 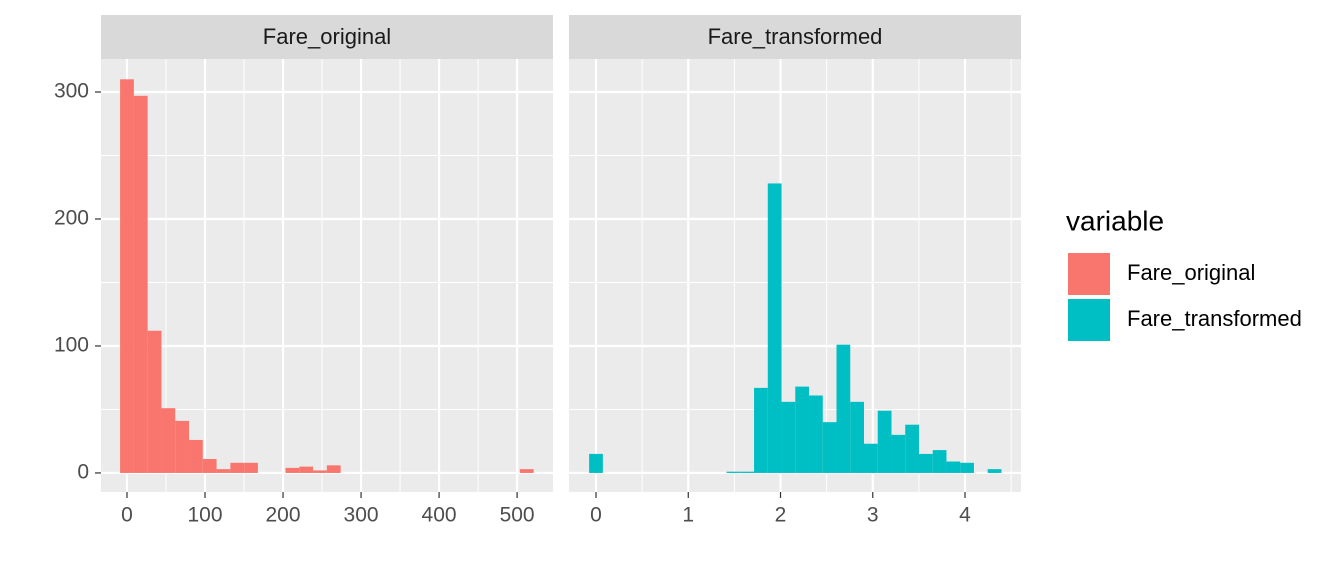 I want to click on y-tick-label: 200, so click(x=71, y=218).